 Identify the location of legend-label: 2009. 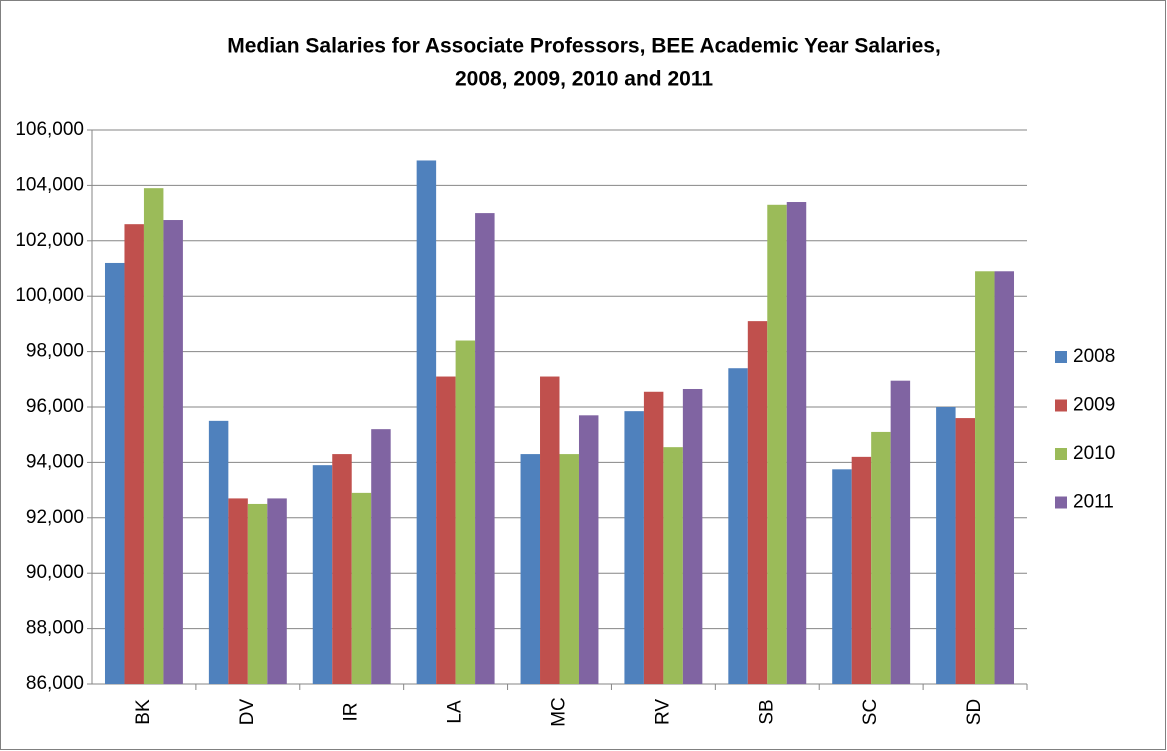
(1094, 405).